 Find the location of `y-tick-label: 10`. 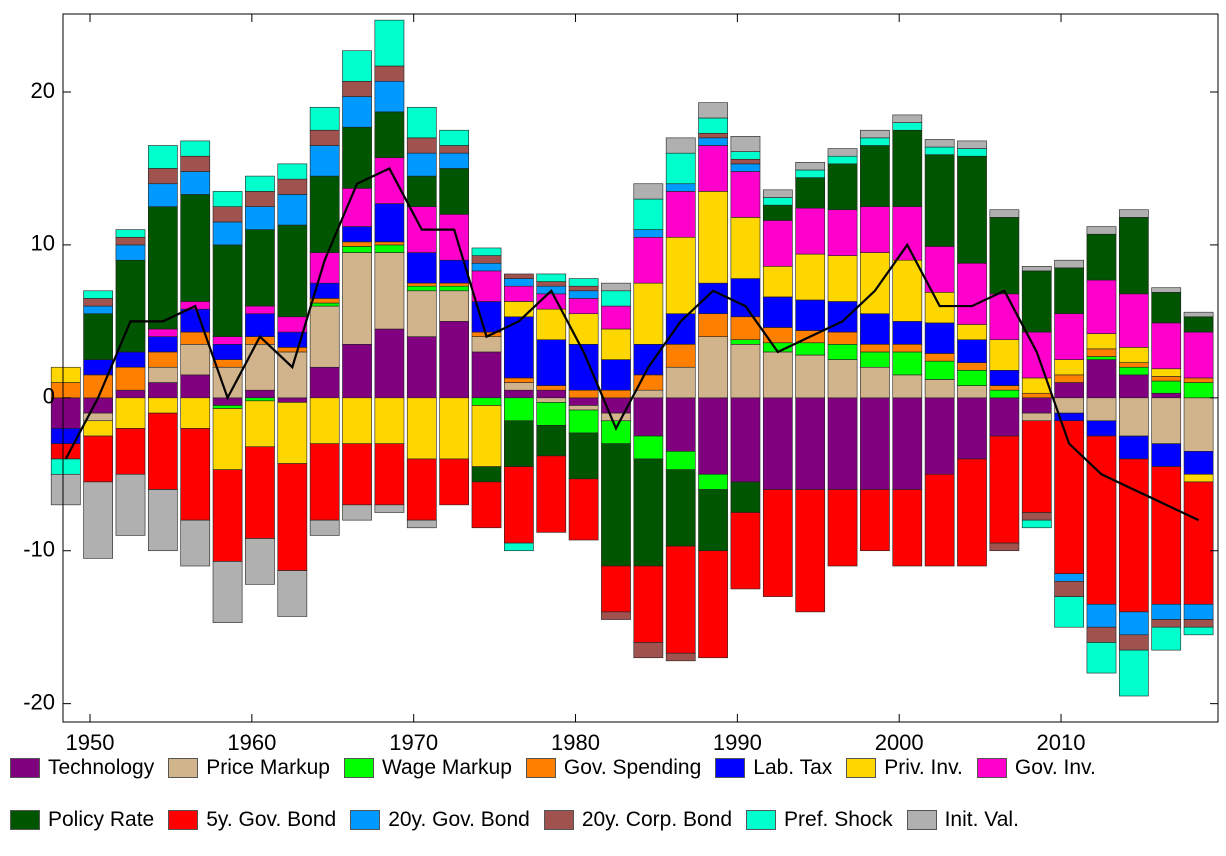

y-tick-label: 10 is located at coordinates (43, 243).